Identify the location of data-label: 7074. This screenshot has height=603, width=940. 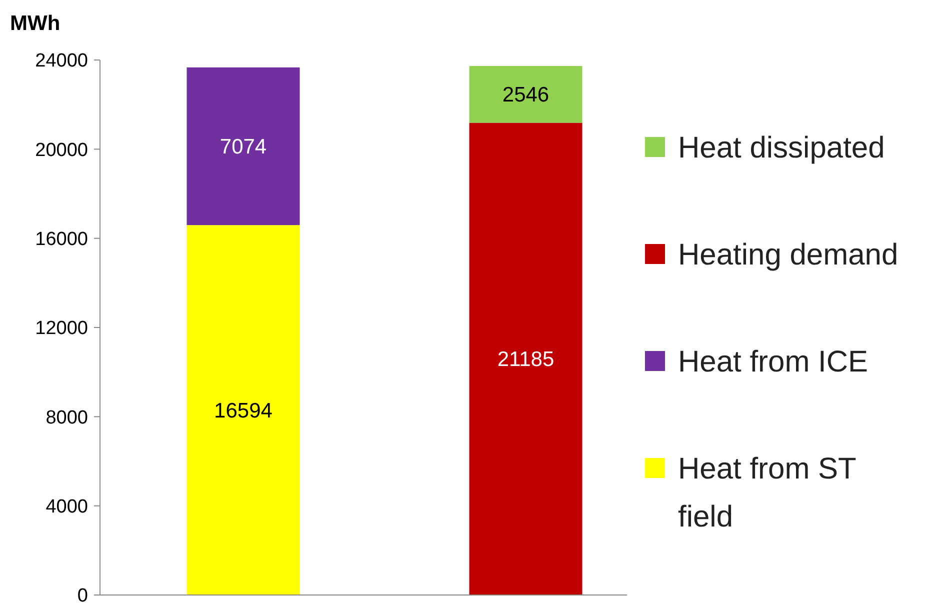
(243, 147).